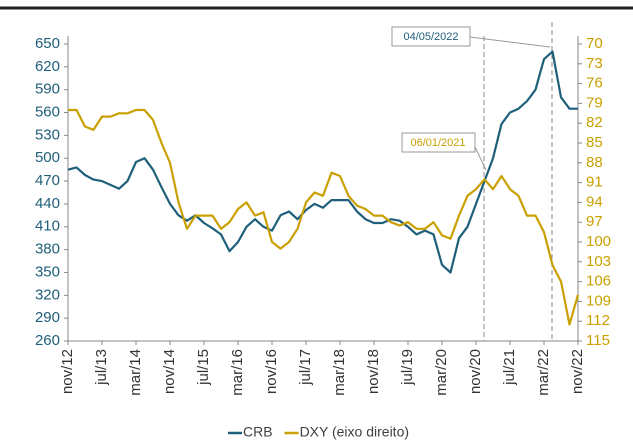 The height and width of the screenshot is (447, 633). I want to click on y2-tick-label: 76, so click(594, 83).